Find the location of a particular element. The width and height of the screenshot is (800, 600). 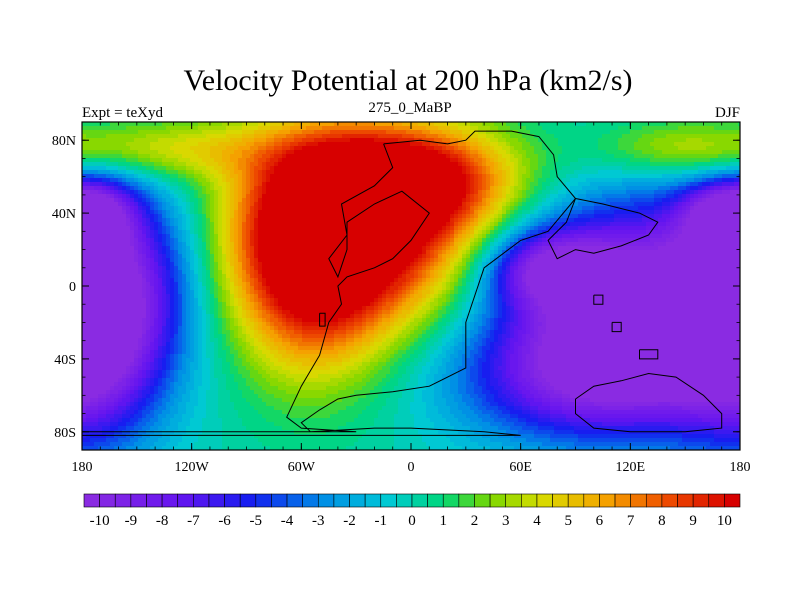

colorbar-label: -9 is located at coordinates (131, 521).